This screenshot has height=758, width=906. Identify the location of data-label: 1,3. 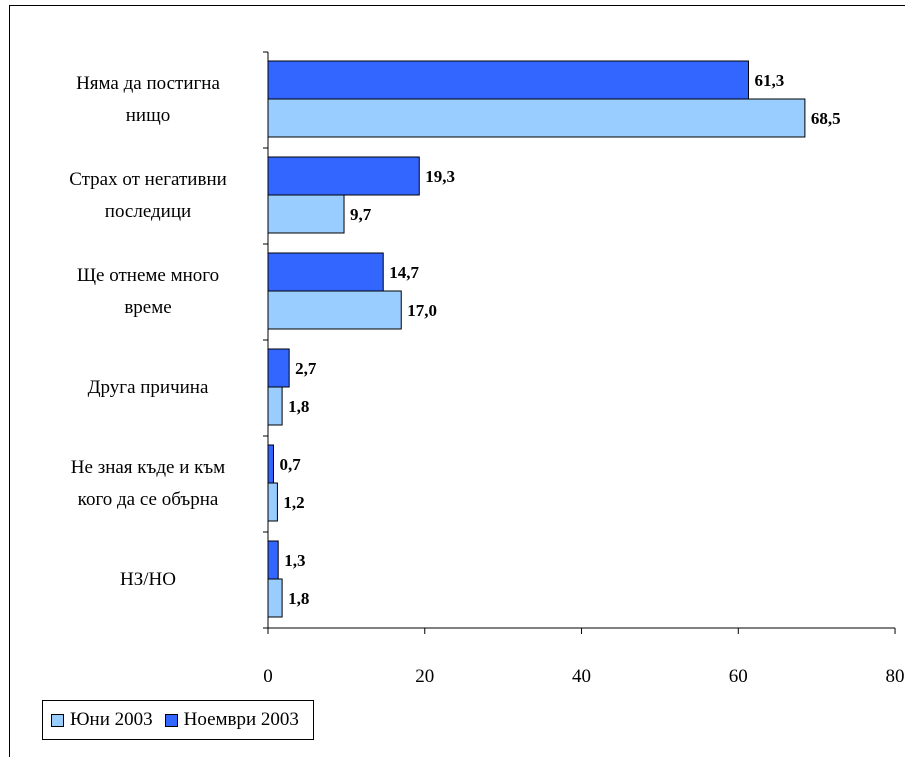
(294, 560).